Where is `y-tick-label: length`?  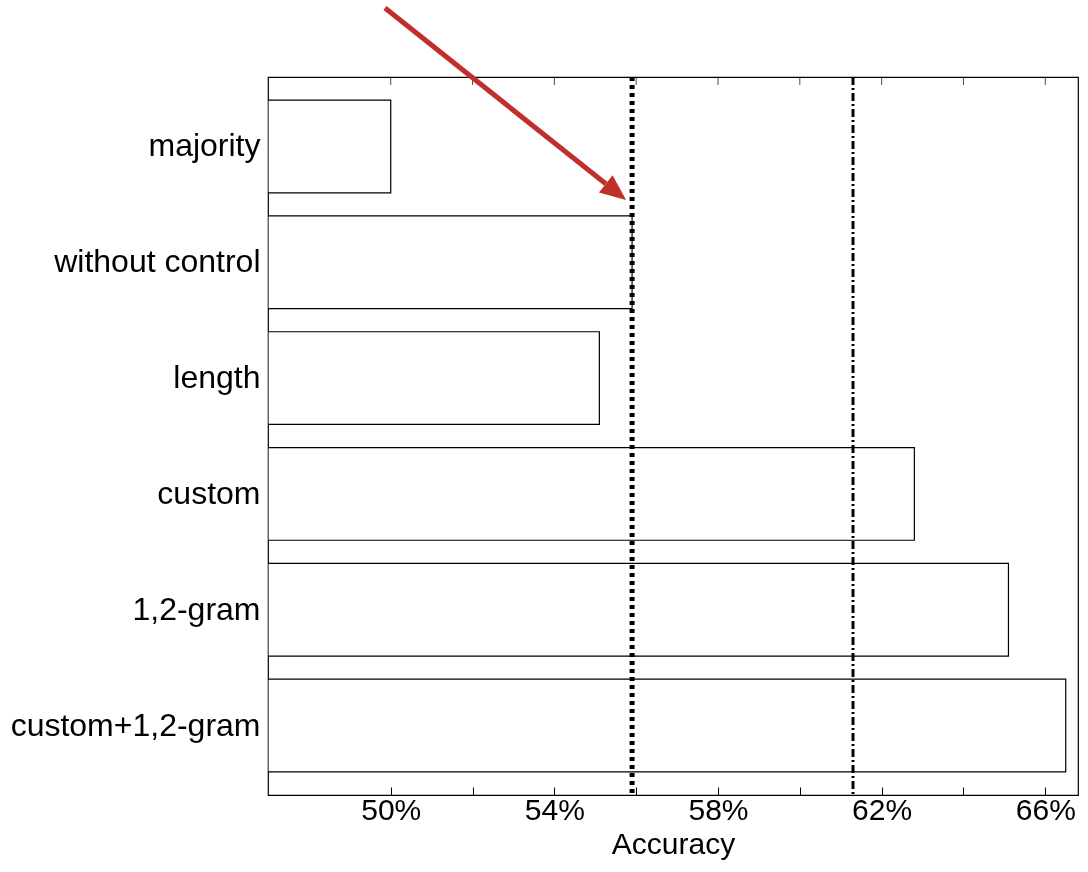
y-tick-label: length is located at coordinates (217, 377).